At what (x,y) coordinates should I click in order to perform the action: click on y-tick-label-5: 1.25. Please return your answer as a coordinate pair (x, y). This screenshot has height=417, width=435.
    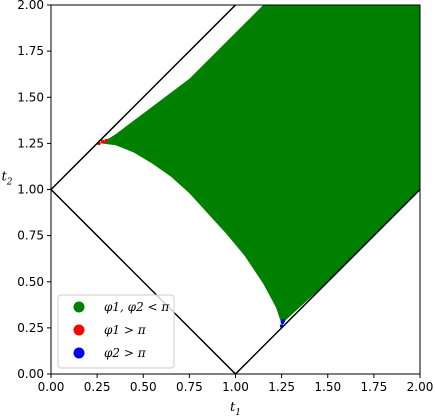
    Looking at the image, I should click on (30, 143).